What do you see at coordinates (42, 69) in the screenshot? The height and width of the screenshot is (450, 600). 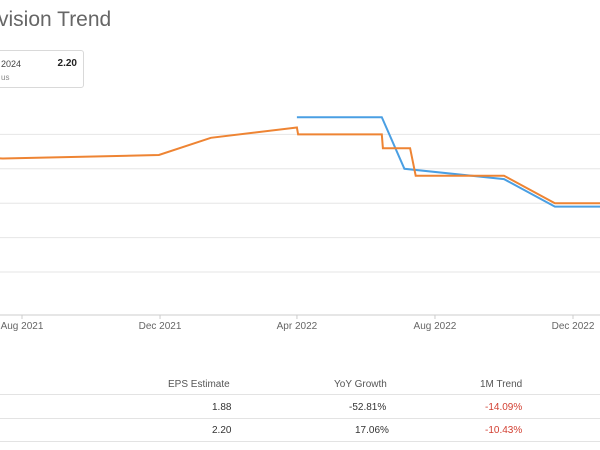 I see `chart-tooltip: 2024 2.20 us` at bounding box center [42, 69].